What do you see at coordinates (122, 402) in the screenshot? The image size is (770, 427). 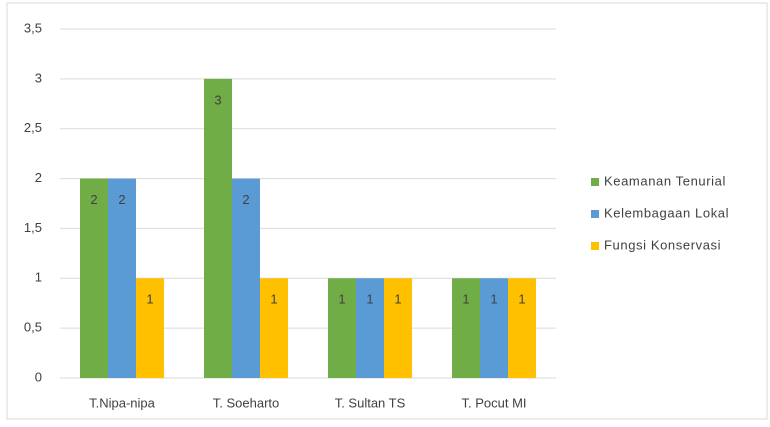 I see `x-tick-label: T.Nipa-nipa` at bounding box center [122, 402].